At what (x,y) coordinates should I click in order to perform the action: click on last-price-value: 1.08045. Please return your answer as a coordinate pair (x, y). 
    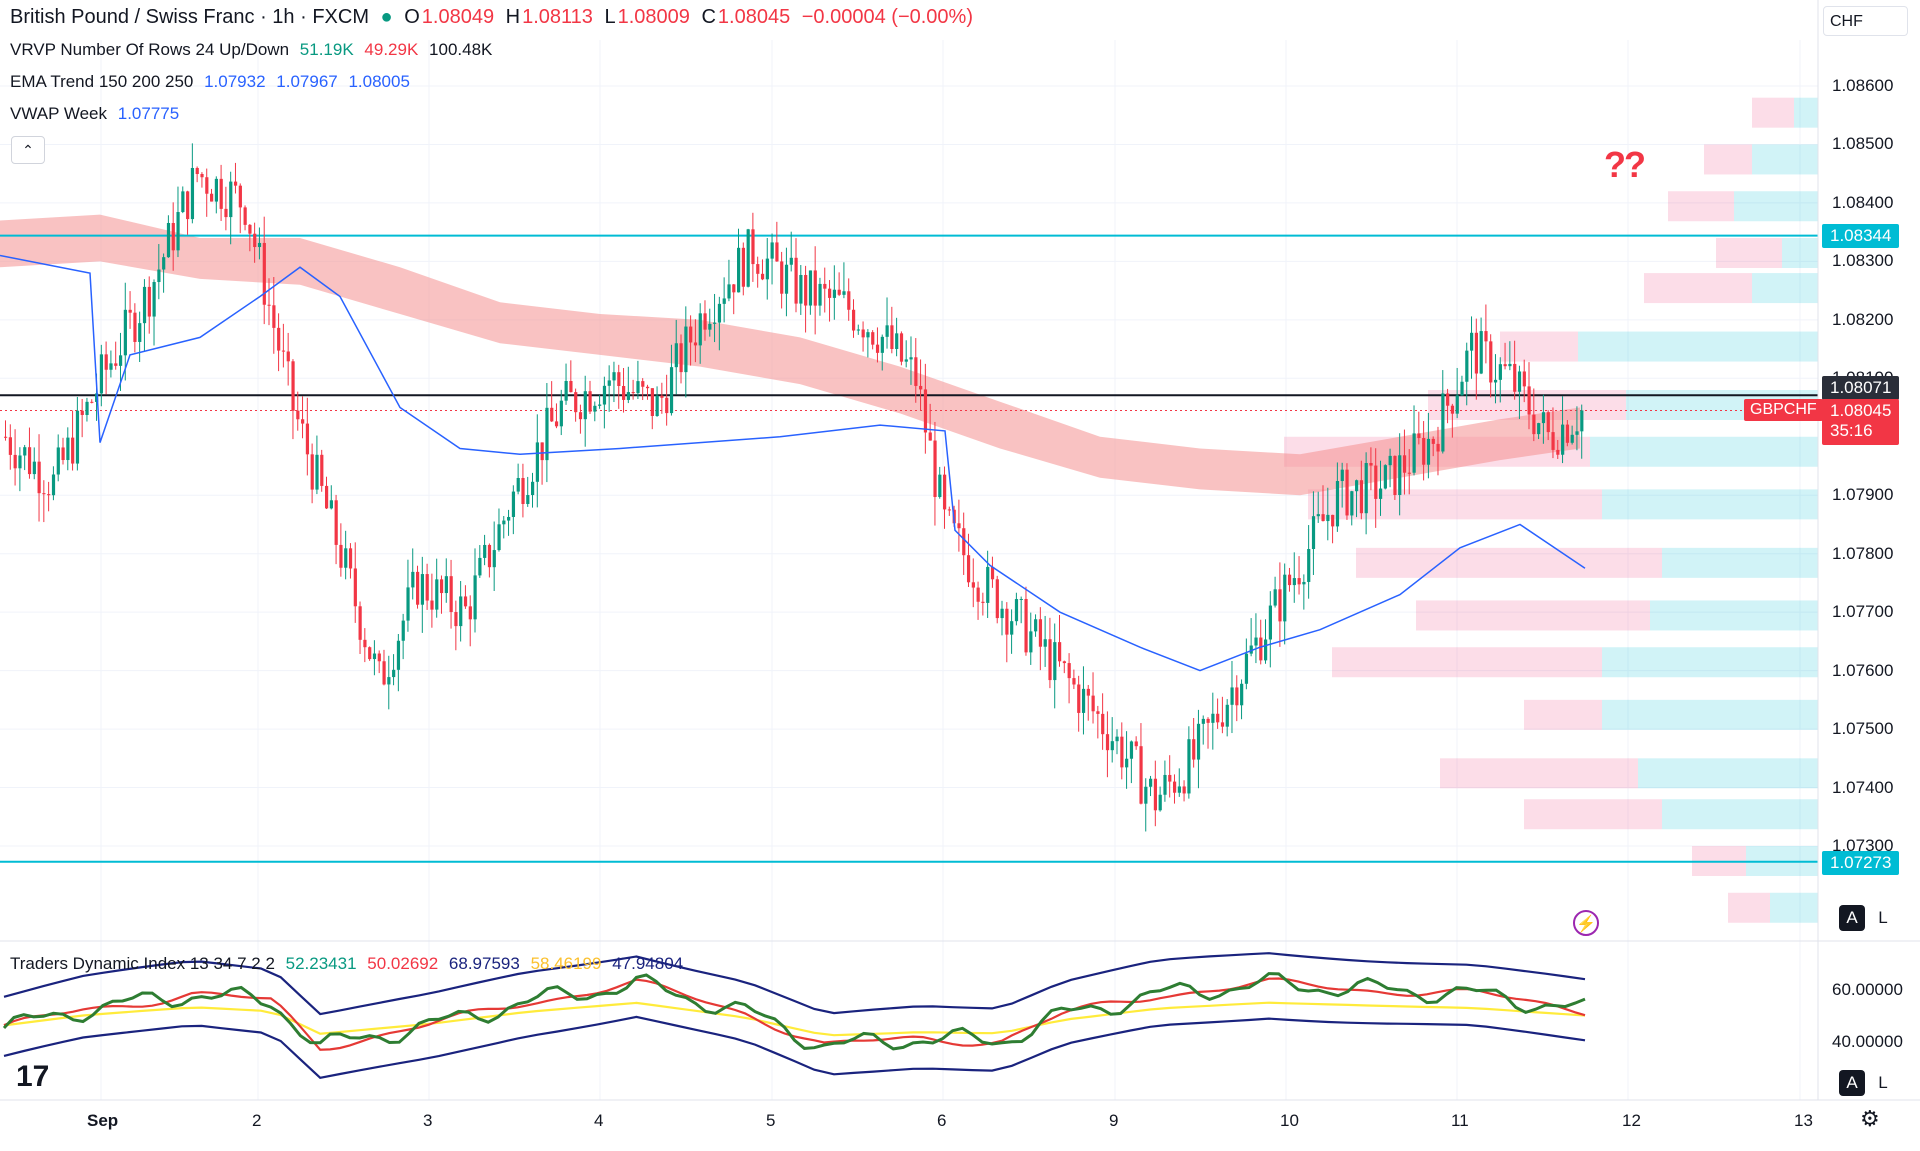
    Looking at the image, I should click on (1861, 410).